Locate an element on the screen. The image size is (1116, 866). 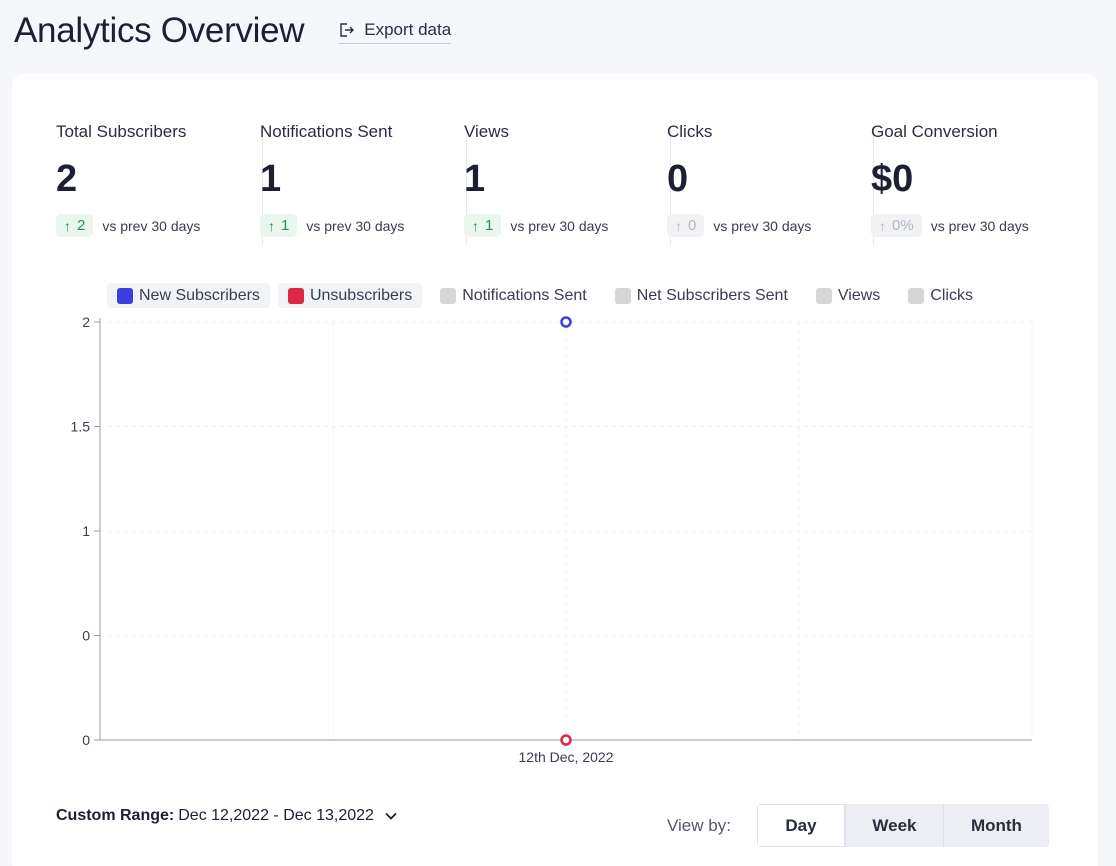
stat-views: Views 1 ↑ 1 vs prev 30 days is located at coordinates (567, 183).